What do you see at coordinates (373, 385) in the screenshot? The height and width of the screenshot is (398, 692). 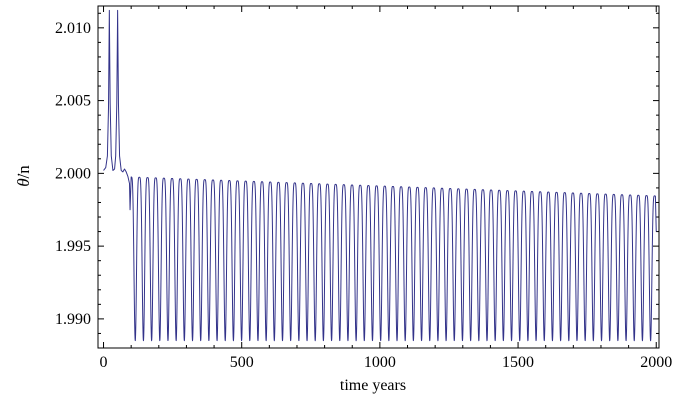 I see `x-axis-label: time years` at bounding box center [373, 385].